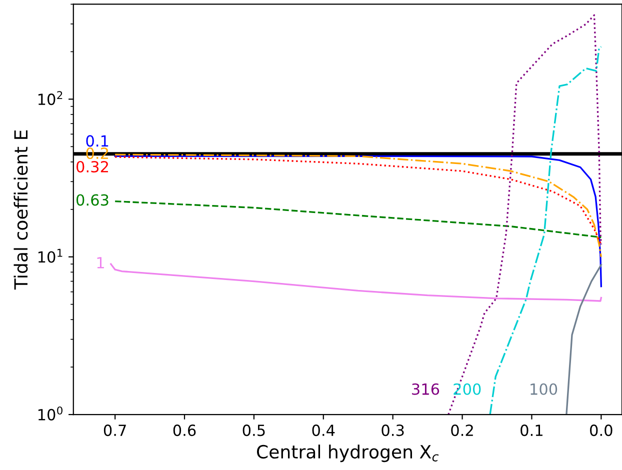 The width and height of the screenshot is (622, 470). Describe the element at coordinates (393, 430) in the screenshot. I see `x-tick-label: 0.3` at that location.